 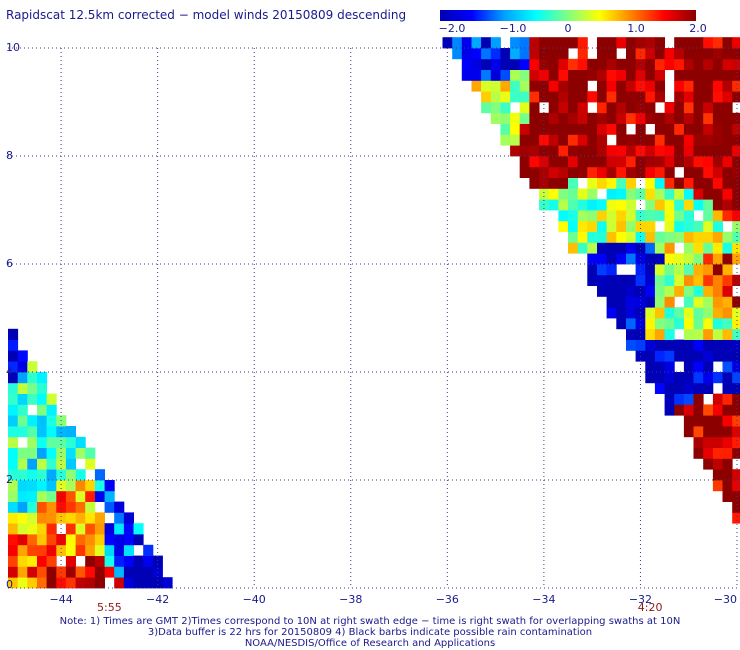 What do you see at coordinates (350, 599) in the screenshot?
I see `x-tick-label: −38` at bounding box center [350, 599].